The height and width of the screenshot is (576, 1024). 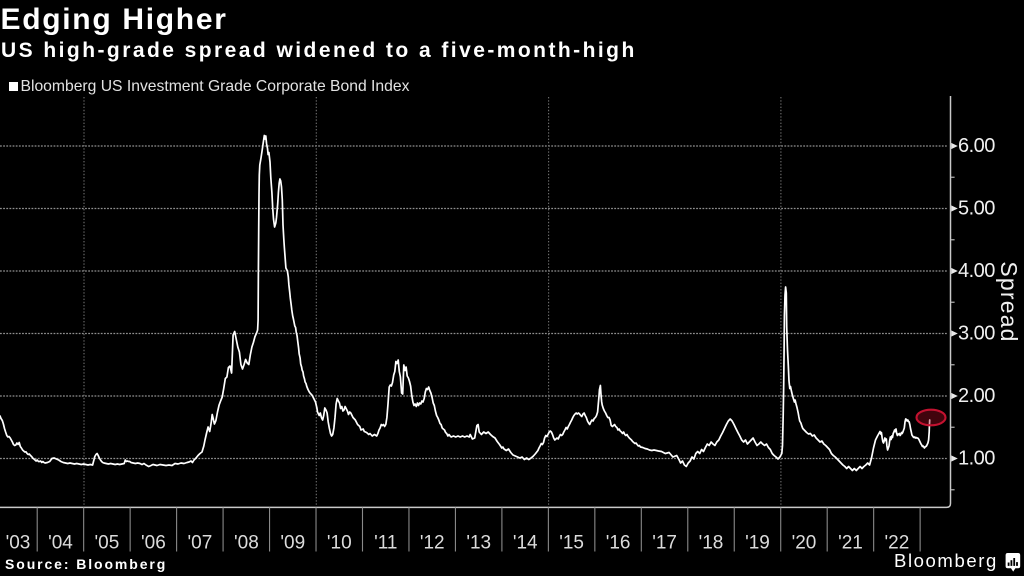 What do you see at coordinates (478, 543) in the screenshot?
I see `svg-text: '13` at bounding box center [478, 543].